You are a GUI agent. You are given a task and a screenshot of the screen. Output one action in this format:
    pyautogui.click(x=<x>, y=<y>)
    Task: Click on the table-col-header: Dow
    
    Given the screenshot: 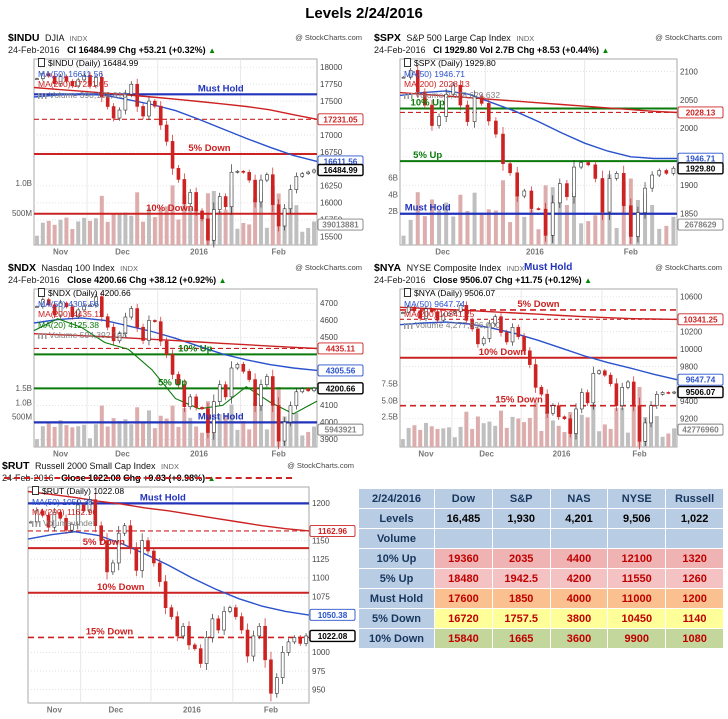 What is the action you would take?
    pyautogui.click(x=463, y=498)
    